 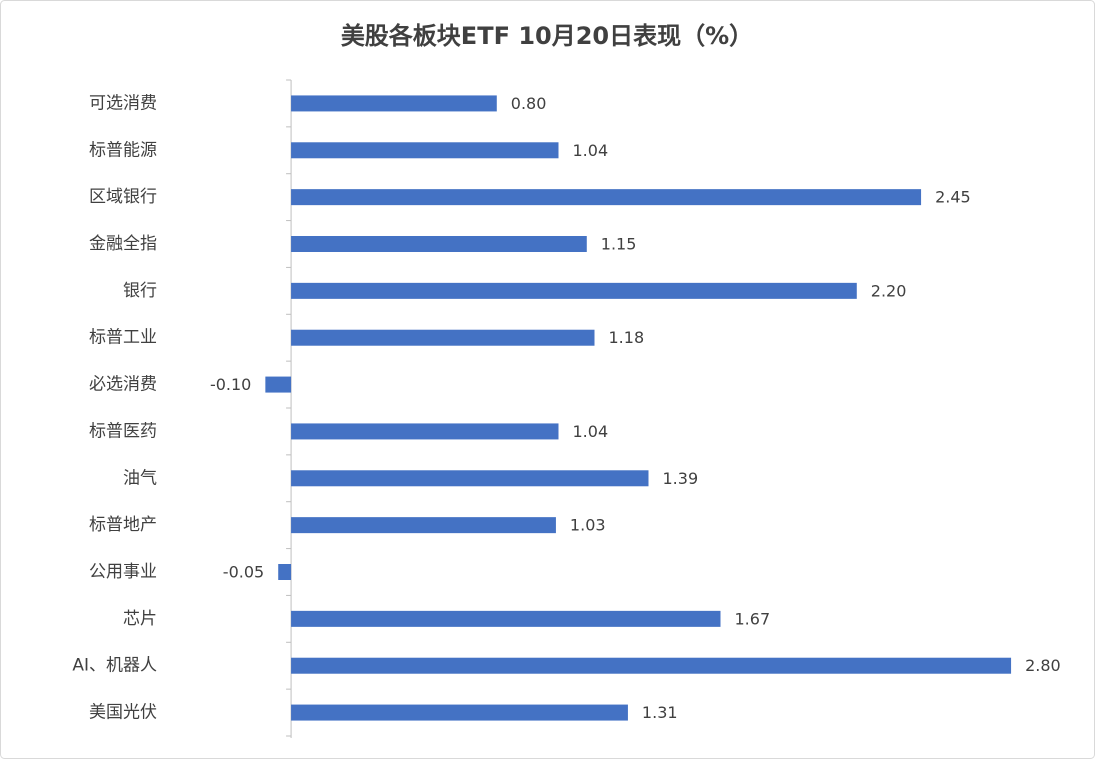 What do you see at coordinates (123, 431) in the screenshot?
I see `y-tick-label: 标普医药` at bounding box center [123, 431].